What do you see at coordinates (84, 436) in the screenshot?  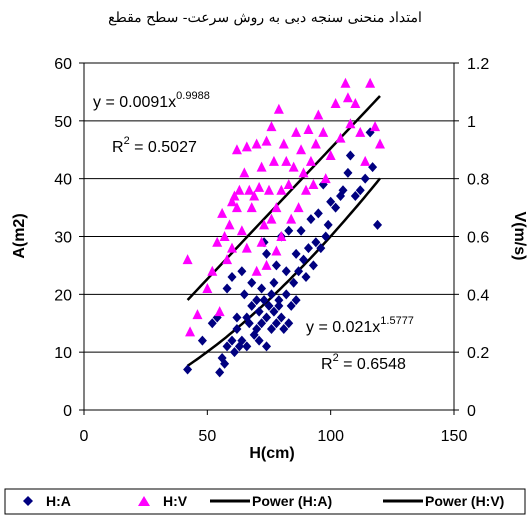 I see `x-tick-label: 0` at bounding box center [84, 436].